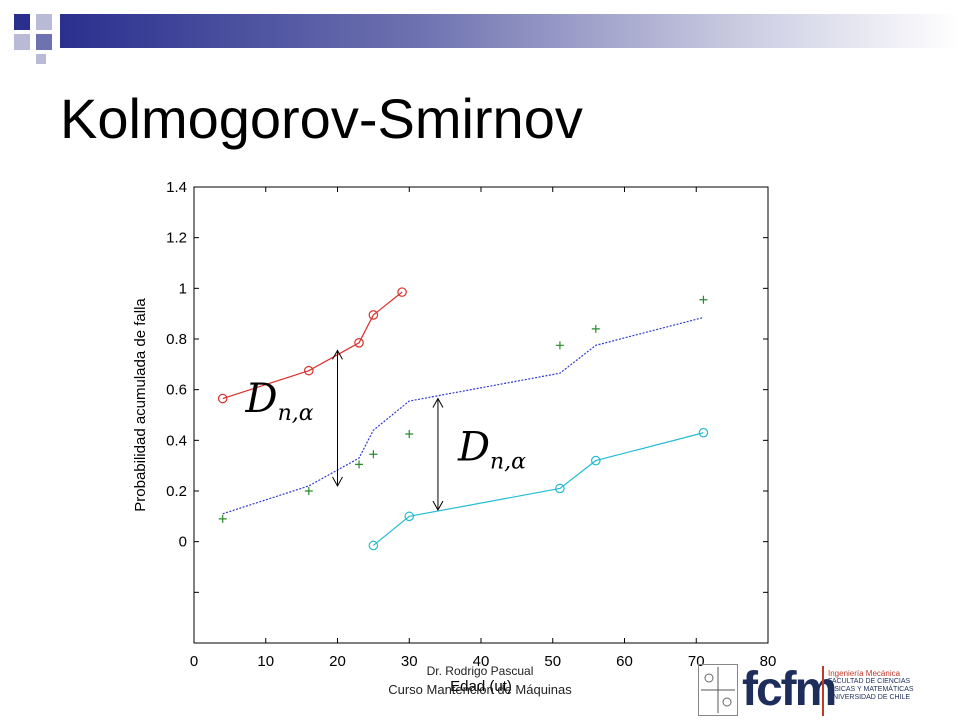 Image resolution: width=960 pixels, height=720 pixels. Describe the element at coordinates (864, 673) in the screenshot. I see `faculty-line-1: Ingeniería Mecánica` at that location.